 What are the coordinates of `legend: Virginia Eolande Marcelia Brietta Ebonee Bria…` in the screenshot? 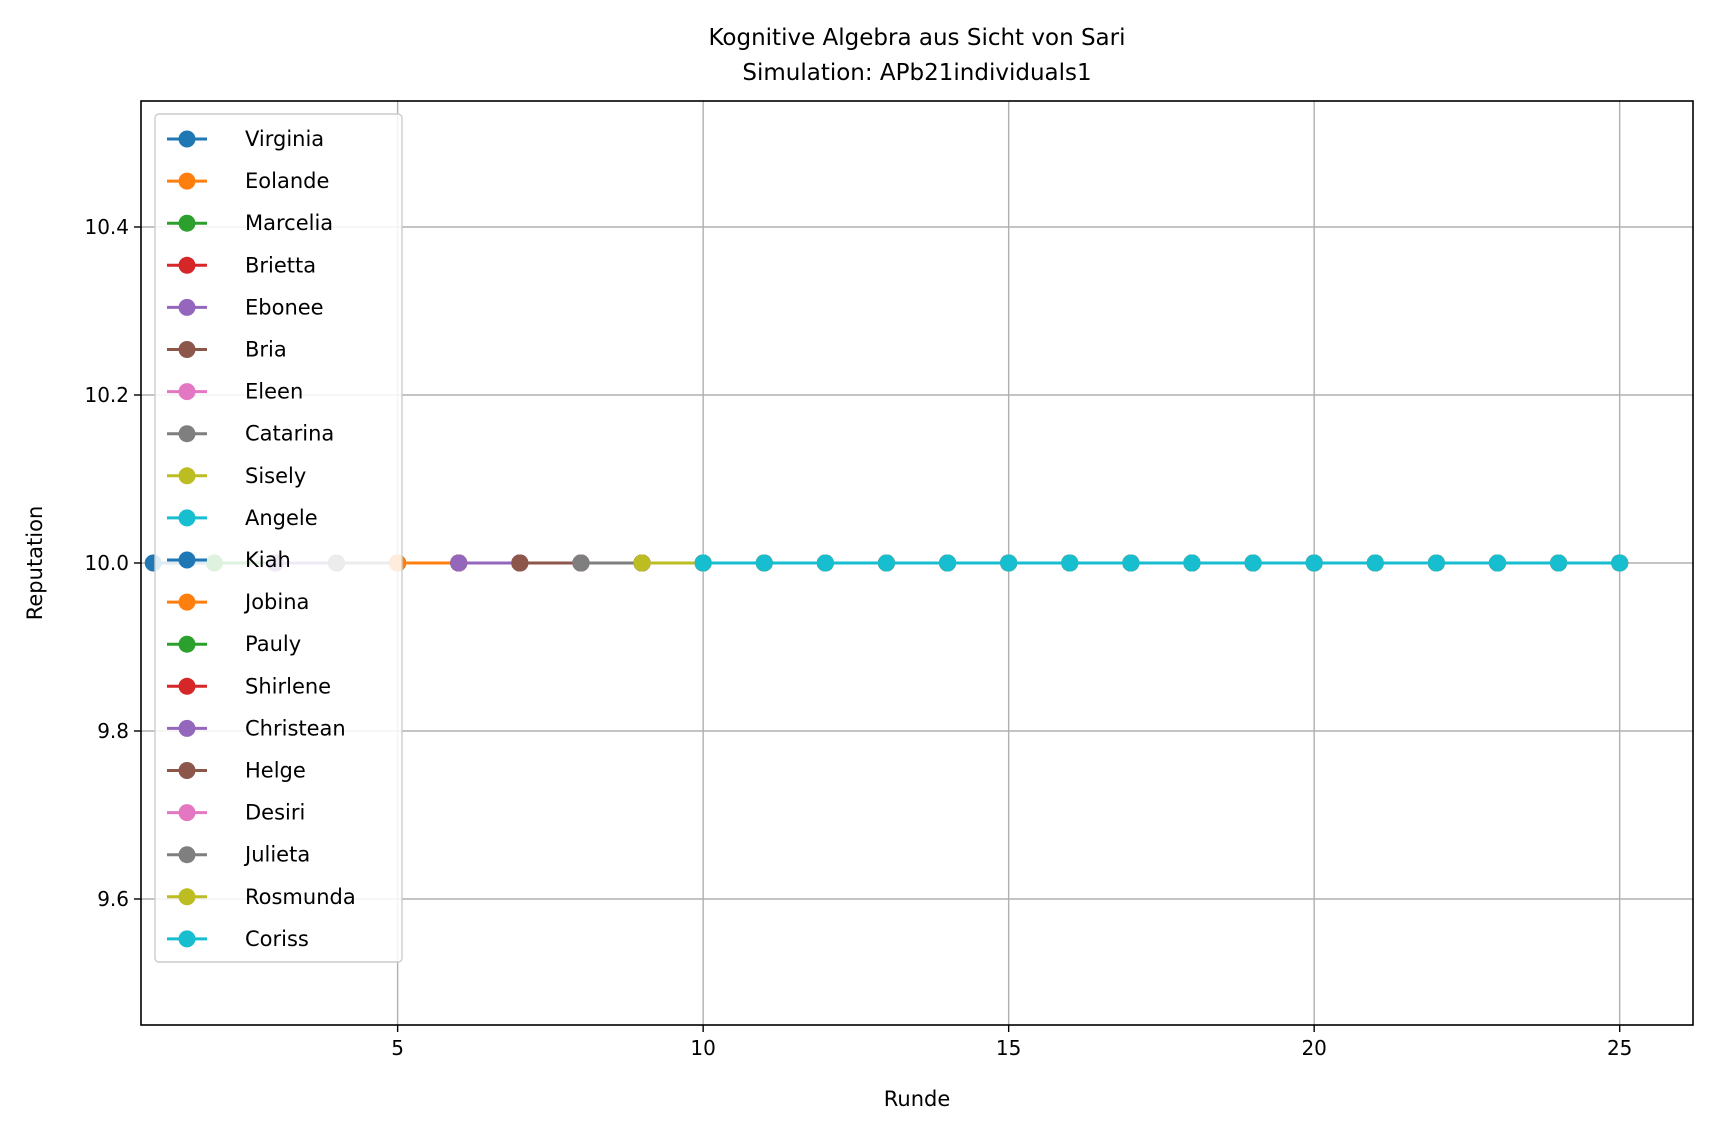 It's located at (278, 538).